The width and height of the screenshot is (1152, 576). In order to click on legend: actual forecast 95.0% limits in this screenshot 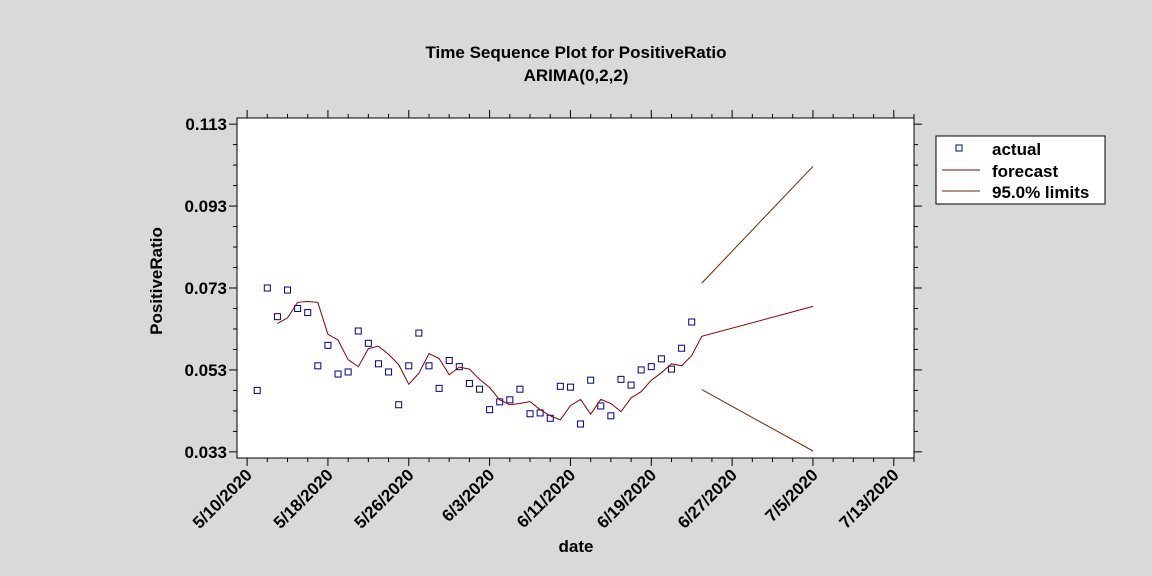, I will do `click(1020, 170)`.